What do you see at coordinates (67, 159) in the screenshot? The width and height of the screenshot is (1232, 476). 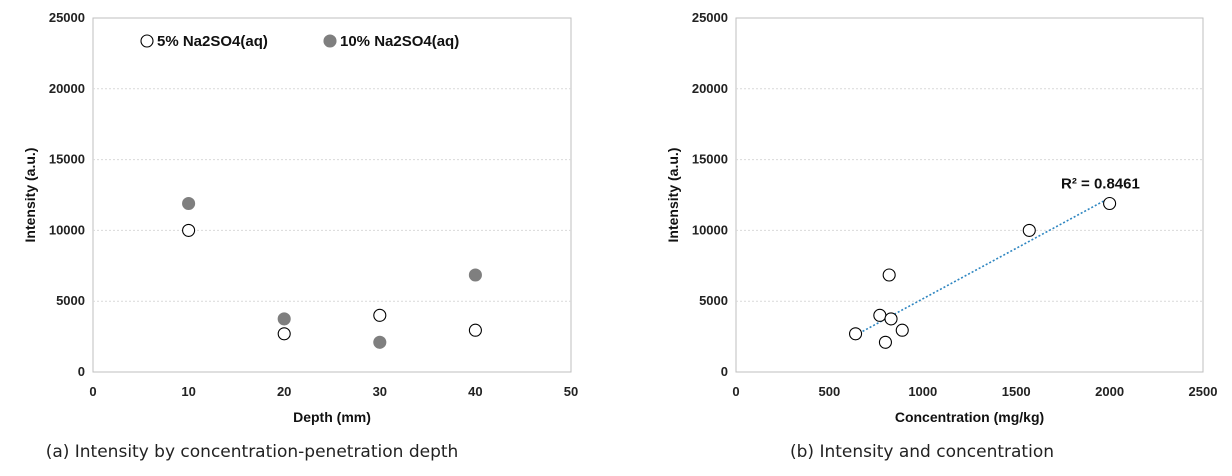 I see `chart-a-y-tick-label: 15000` at bounding box center [67, 159].